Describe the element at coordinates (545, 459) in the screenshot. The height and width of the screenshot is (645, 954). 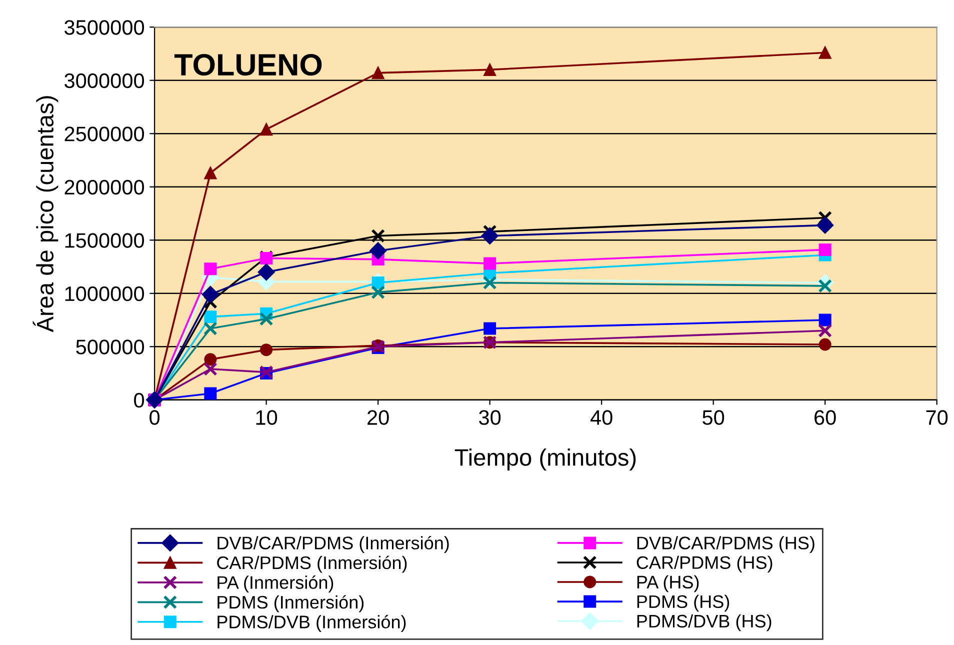
I see `x-axis-title: Tiempo (minutos)` at that location.